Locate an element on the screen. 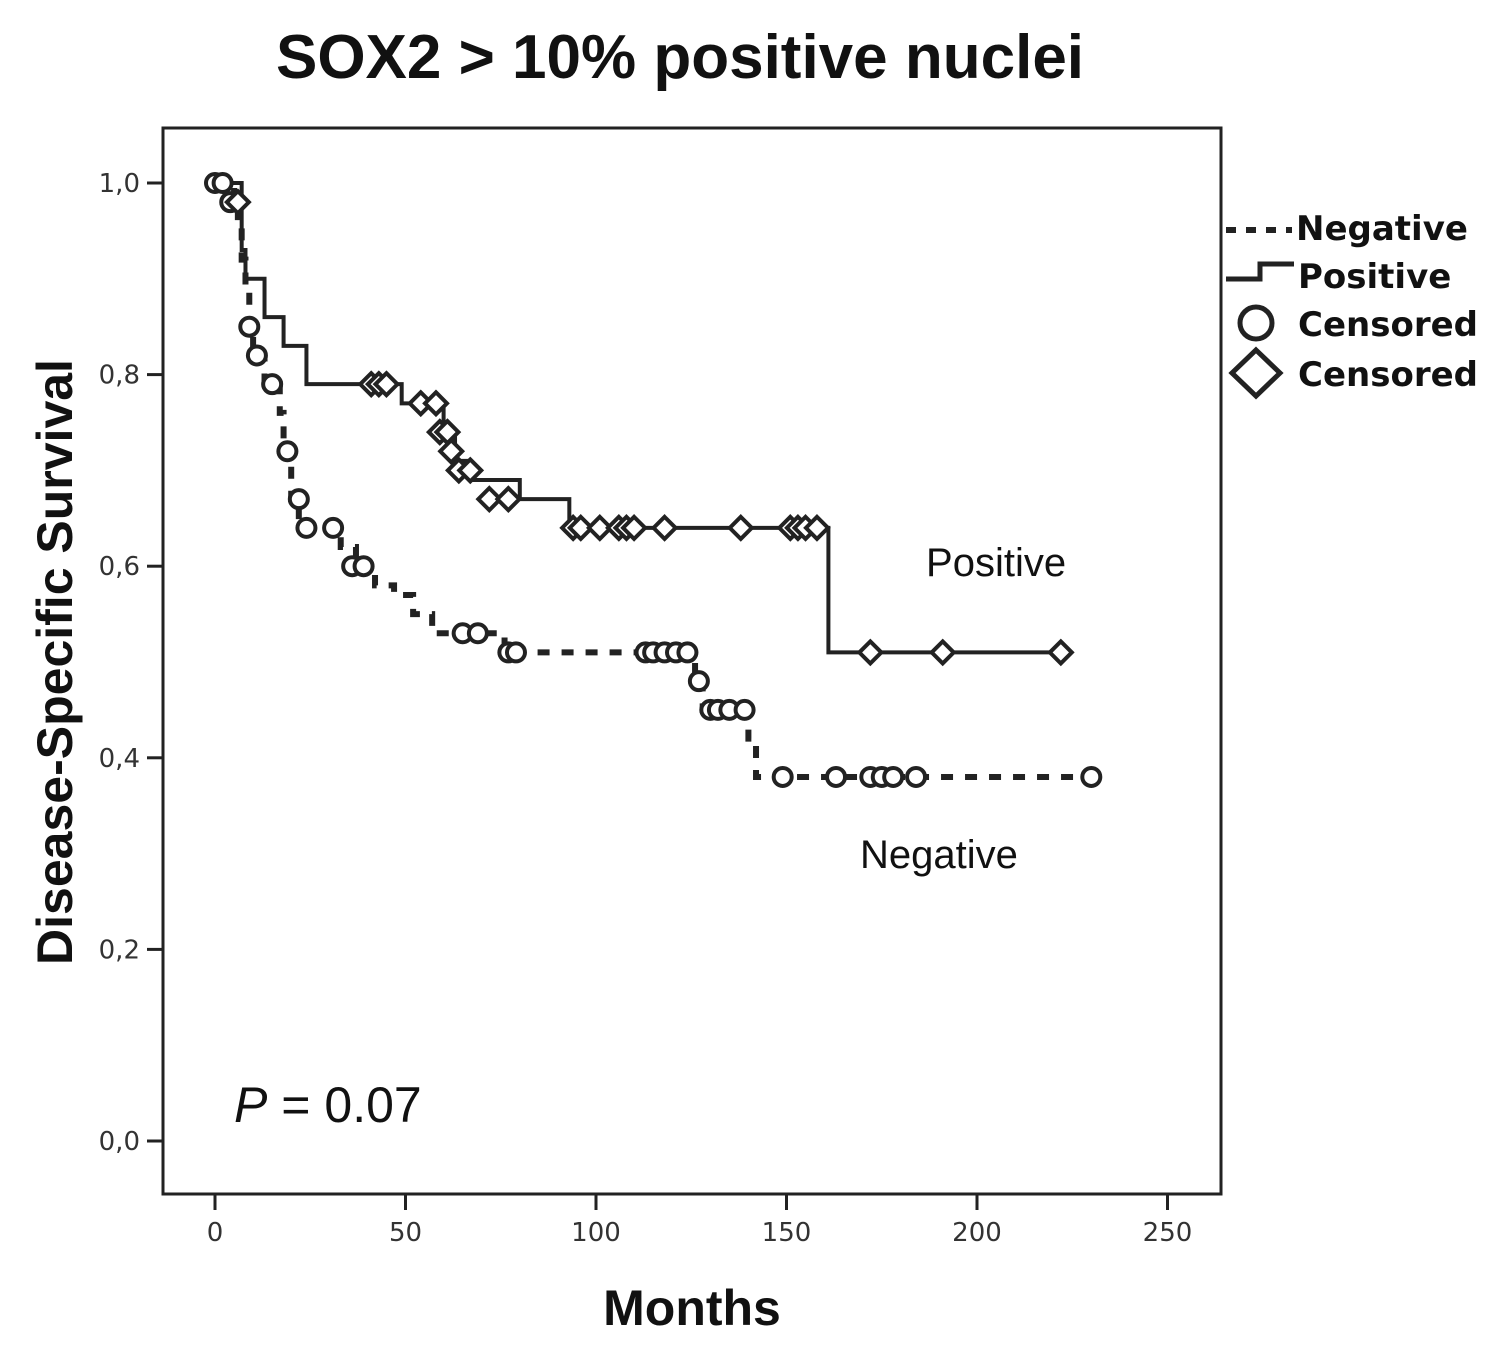  y-tick-label: 0,4 is located at coordinates (119, 759).